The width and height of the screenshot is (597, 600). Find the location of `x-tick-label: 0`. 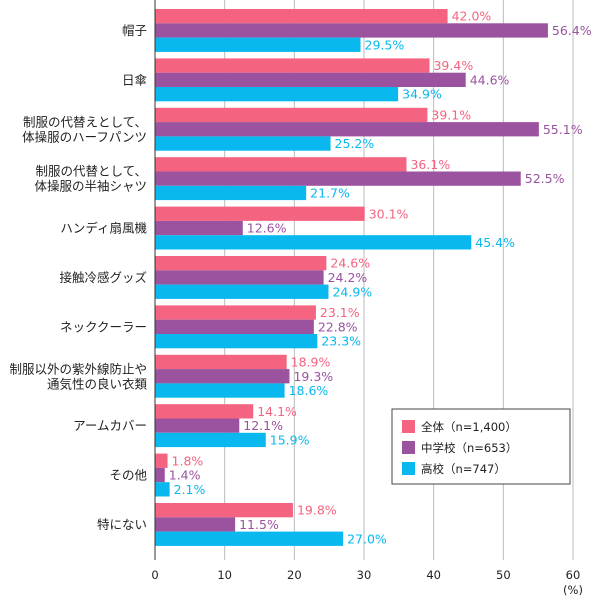

x-tick-label: 0 is located at coordinates (154, 575).